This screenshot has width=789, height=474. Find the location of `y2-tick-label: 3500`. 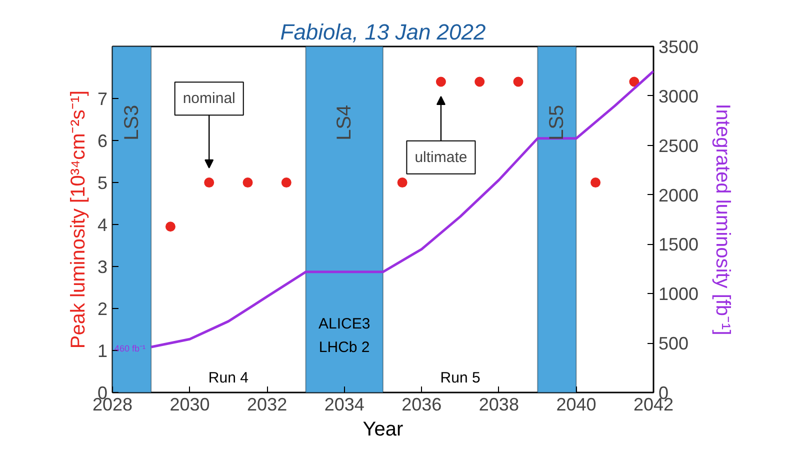

y2-tick-label: 3500 is located at coordinates (678, 47).